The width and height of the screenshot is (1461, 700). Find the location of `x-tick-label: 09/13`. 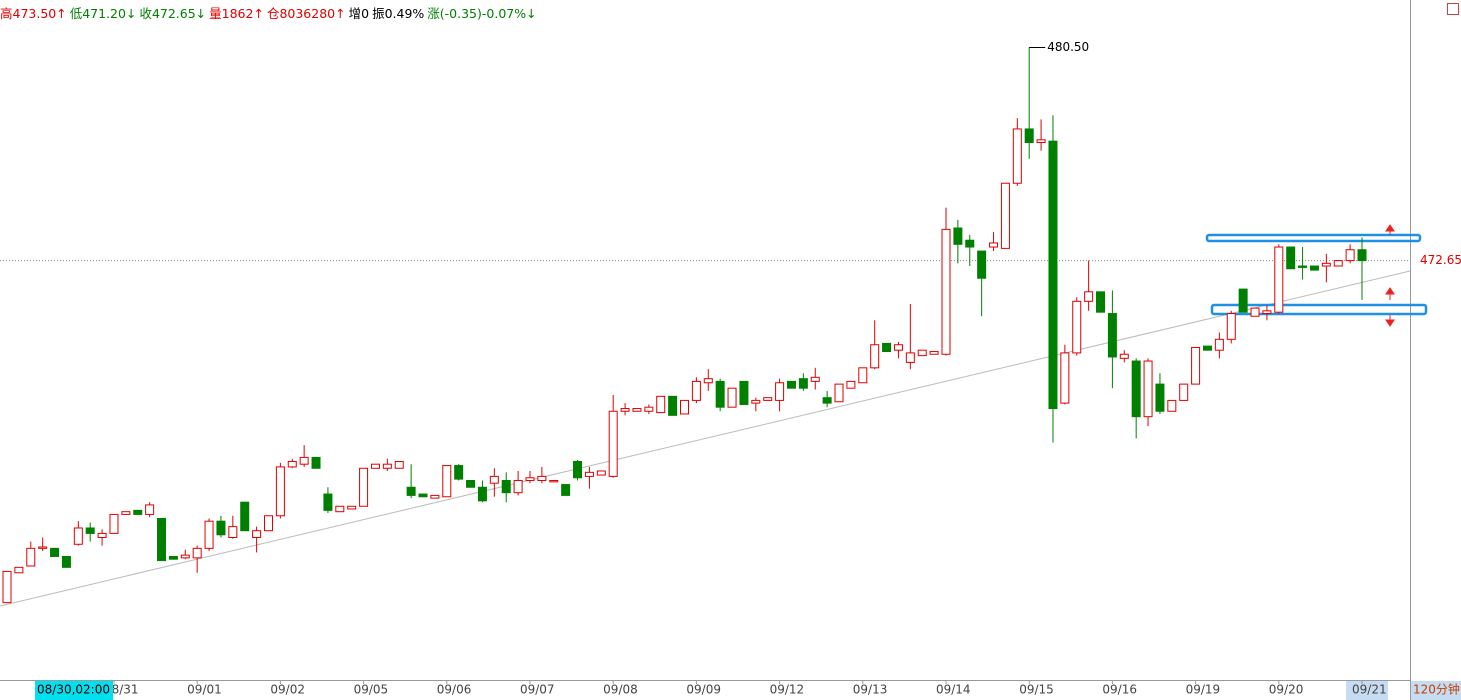

x-tick-label: 09/13 is located at coordinates (870, 690).